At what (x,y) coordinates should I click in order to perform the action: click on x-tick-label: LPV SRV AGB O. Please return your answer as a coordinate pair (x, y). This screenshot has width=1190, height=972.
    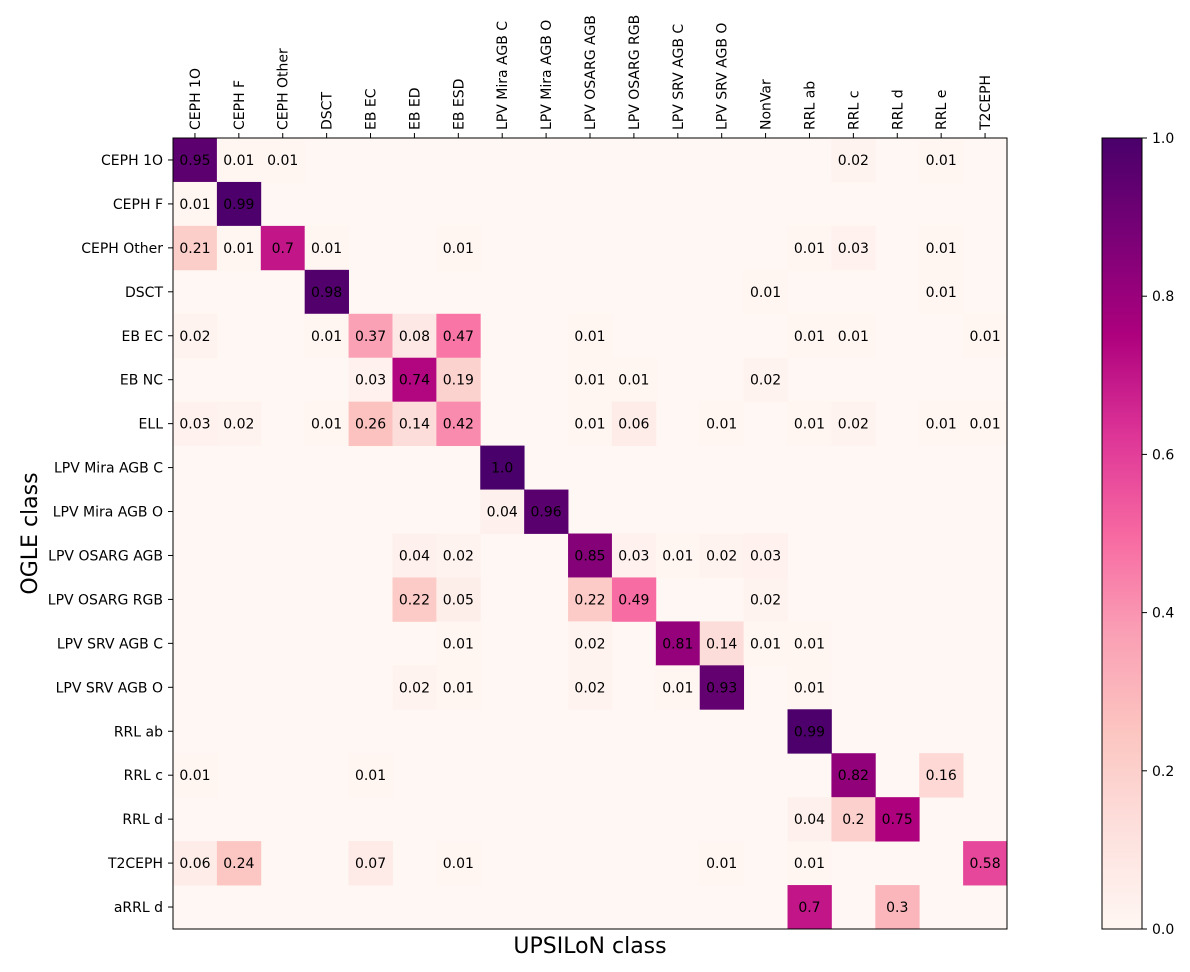
    Looking at the image, I should click on (723, 76).